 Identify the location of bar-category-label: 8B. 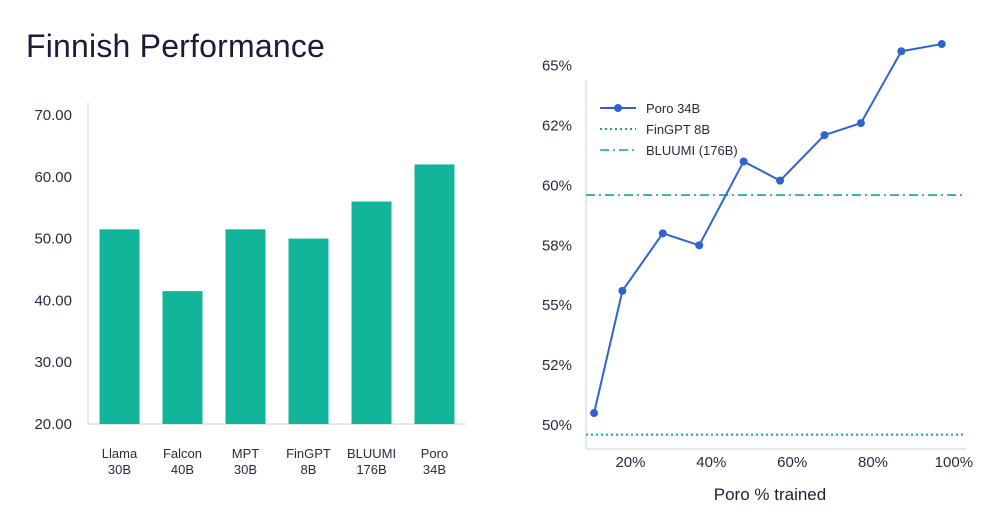
(309, 469).